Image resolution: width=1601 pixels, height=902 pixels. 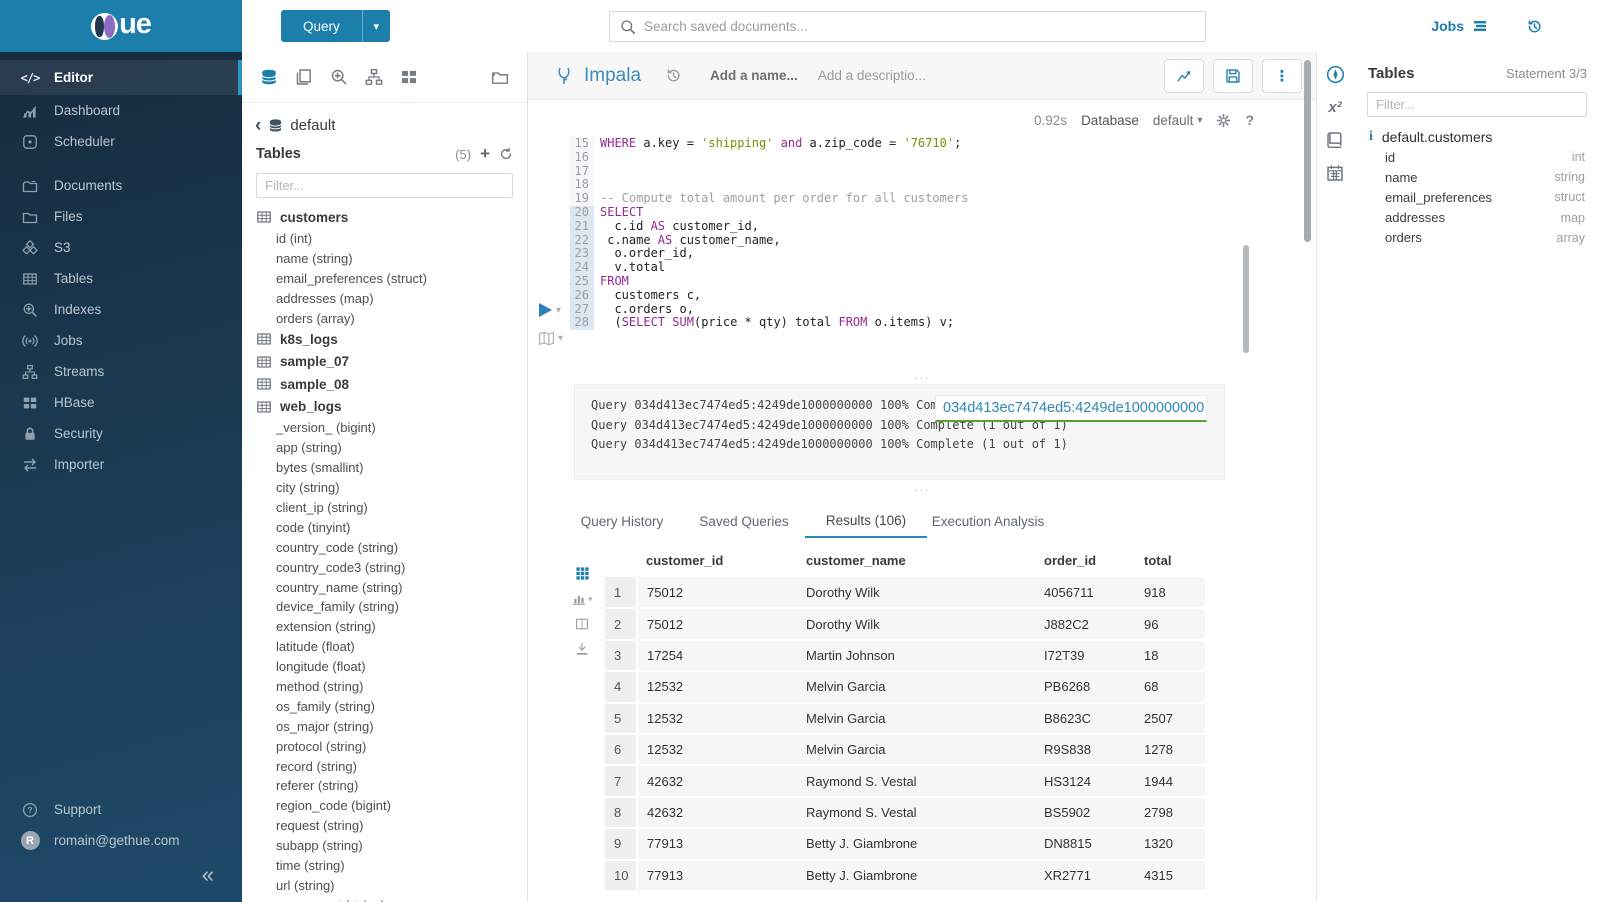 What do you see at coordinates (1477, 238) in the screenshot?
I see `right-column-orders: orders array` at bounding box center [1477, 238].